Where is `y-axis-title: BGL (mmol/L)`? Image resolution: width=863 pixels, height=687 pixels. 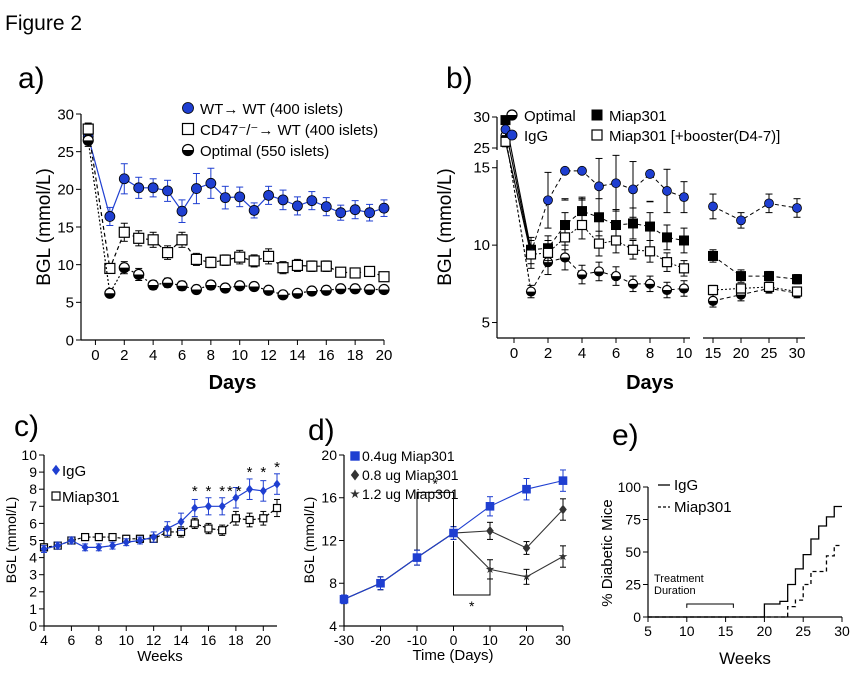
y-axis-title: BGL (mmol/L) is located at coordinates (11, 540).